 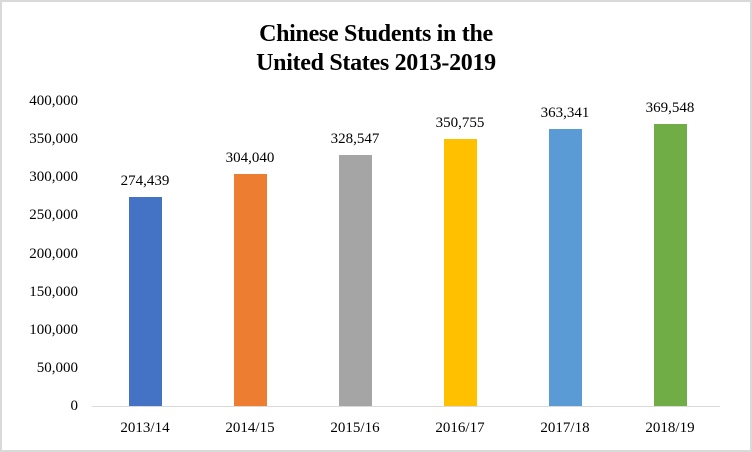 What do you see at coordinates (53, 215) in the screenshot?
I see `y-tick-label: 250,000` at bounding box center [53, 215].